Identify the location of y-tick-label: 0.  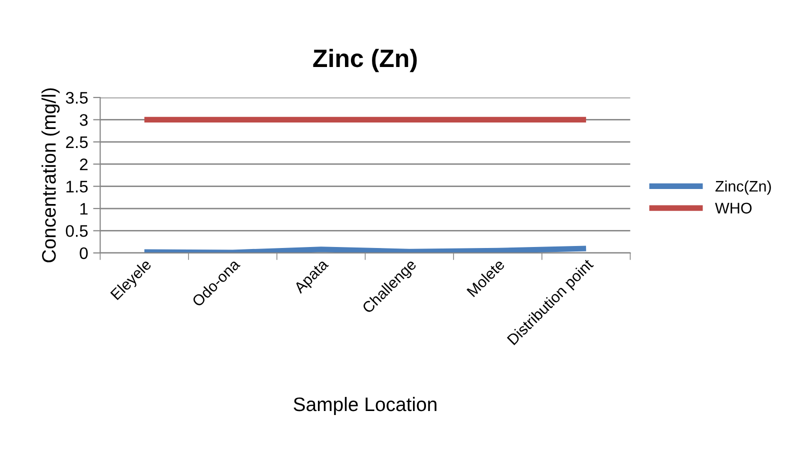
(84, 253).